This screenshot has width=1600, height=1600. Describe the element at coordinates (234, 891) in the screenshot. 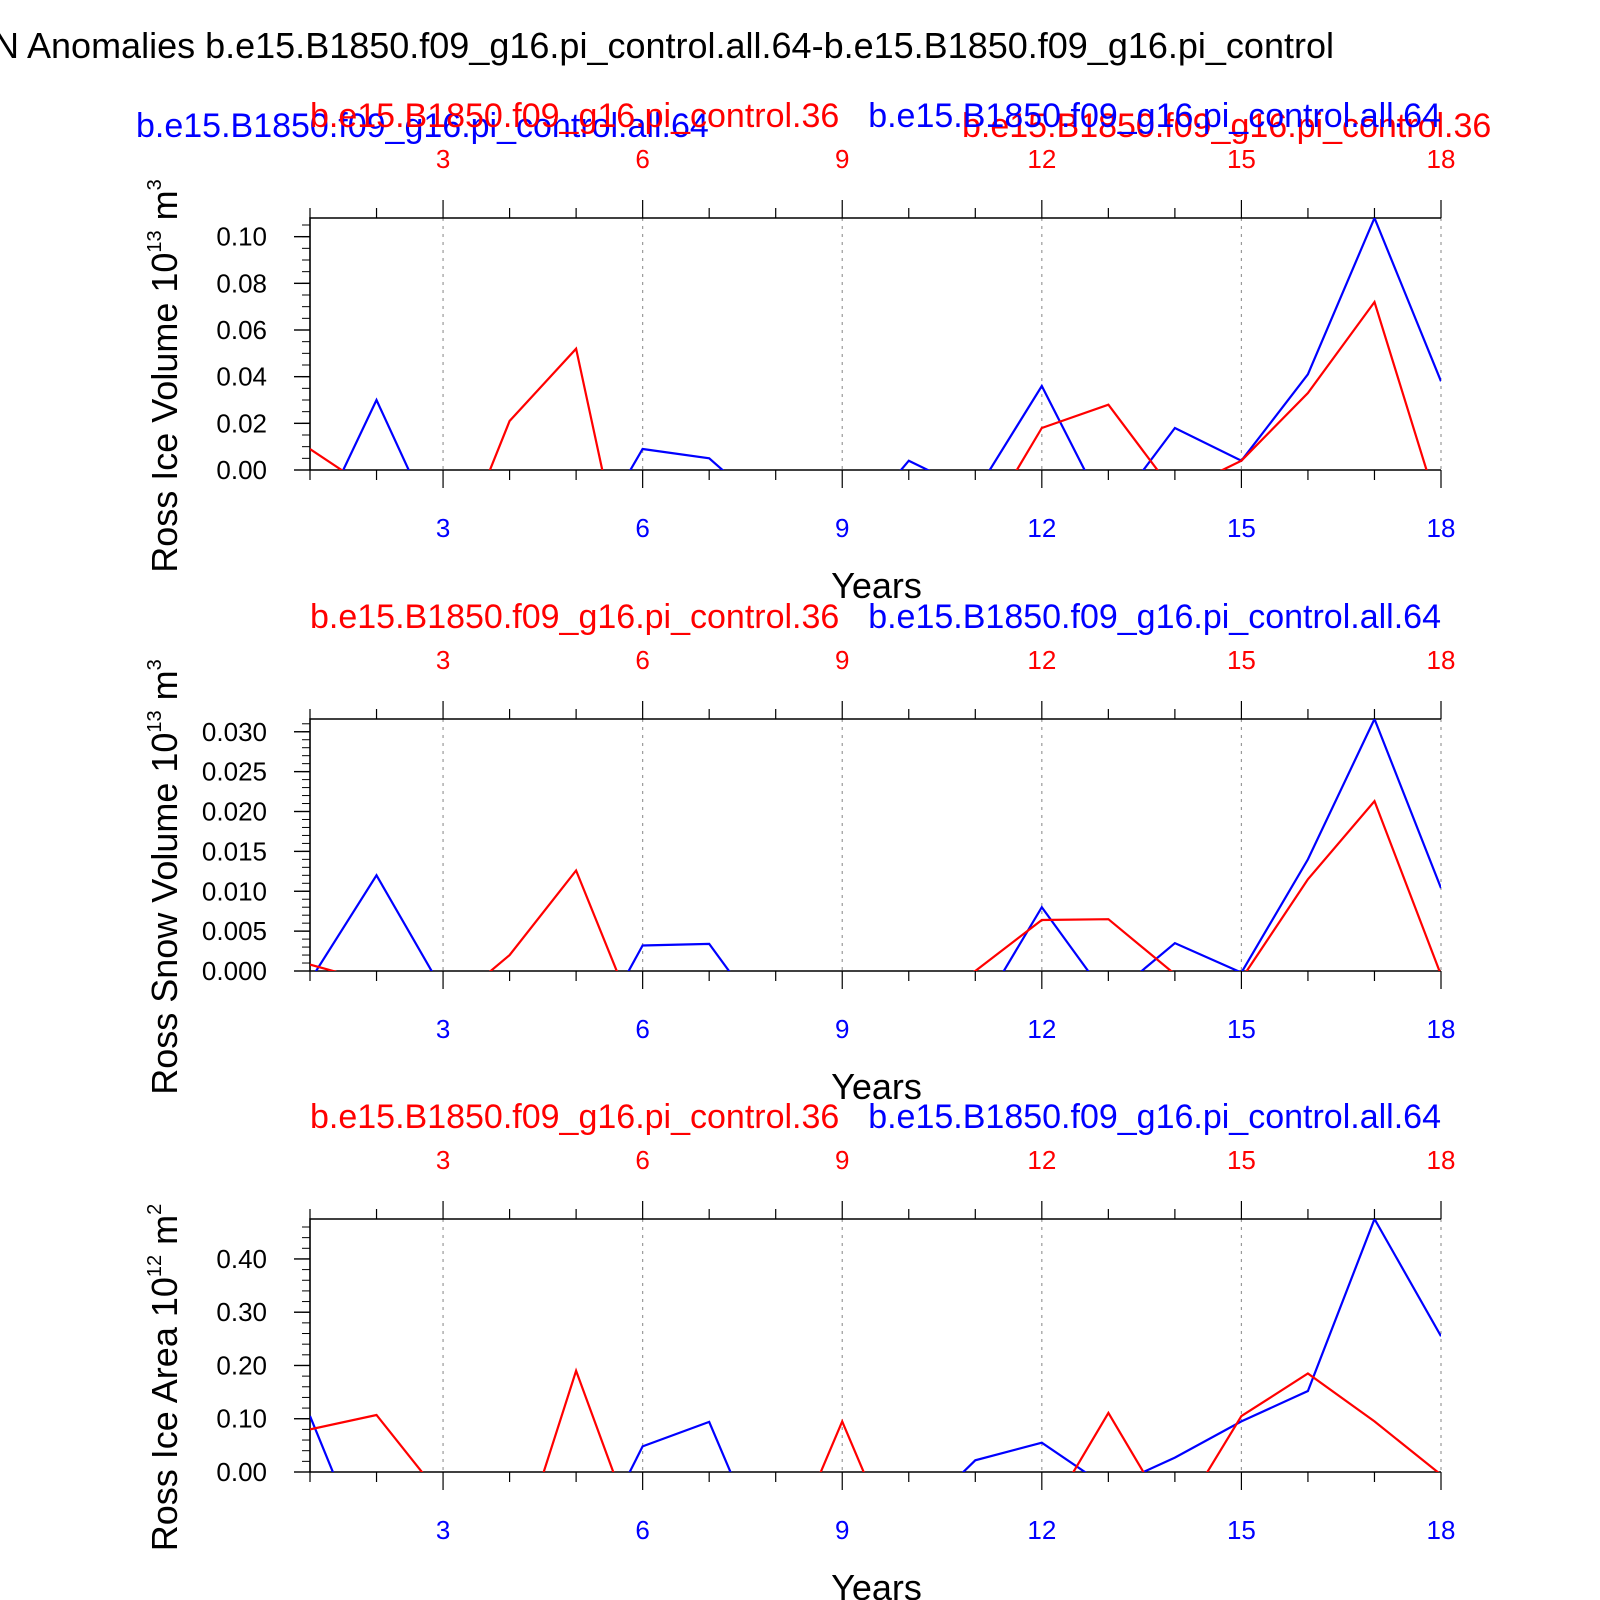

I see `y-tick-label: 0.010` at that location.